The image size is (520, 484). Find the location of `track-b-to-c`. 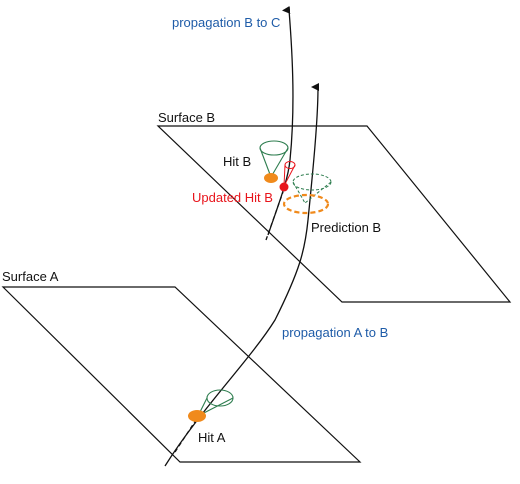

track-b-to-c is located at coordinates (280, 120).